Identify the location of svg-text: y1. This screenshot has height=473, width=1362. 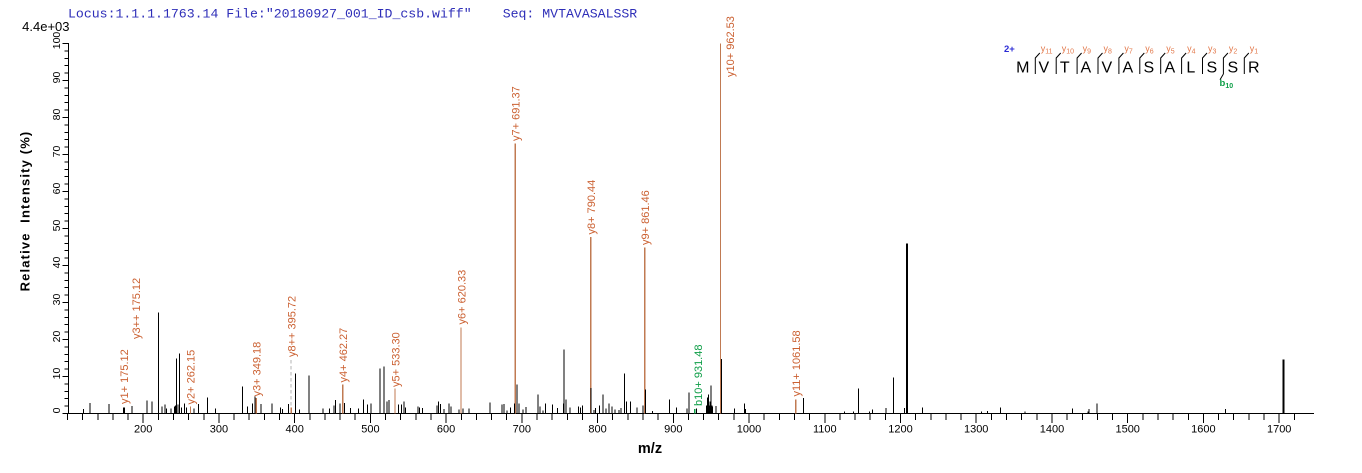
(1254, 50).